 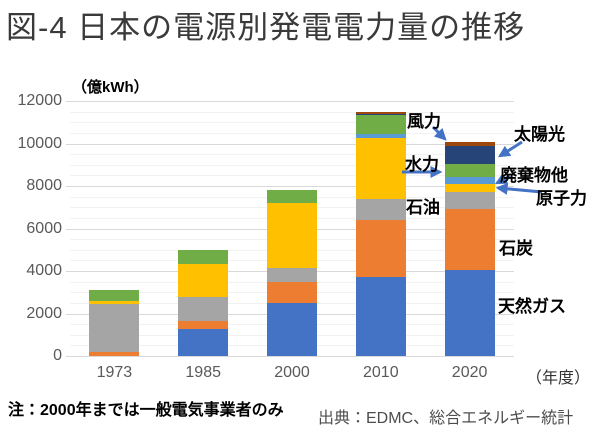 I want to click on annotation-label-gas: 天然ガス, so click(x=532, y=306).